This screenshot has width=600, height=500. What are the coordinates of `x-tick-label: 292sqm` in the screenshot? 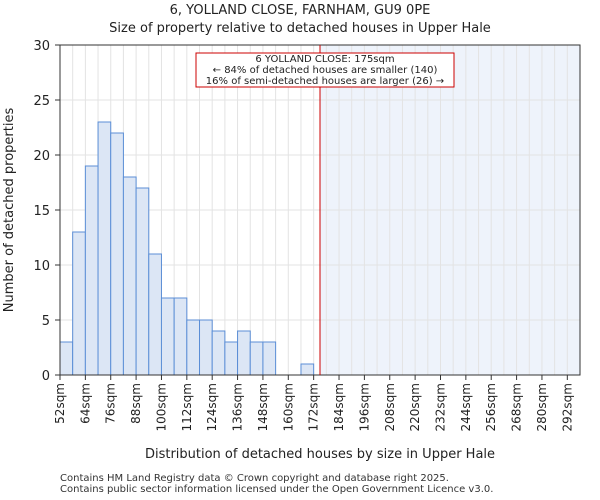 It's located at (567, 407).